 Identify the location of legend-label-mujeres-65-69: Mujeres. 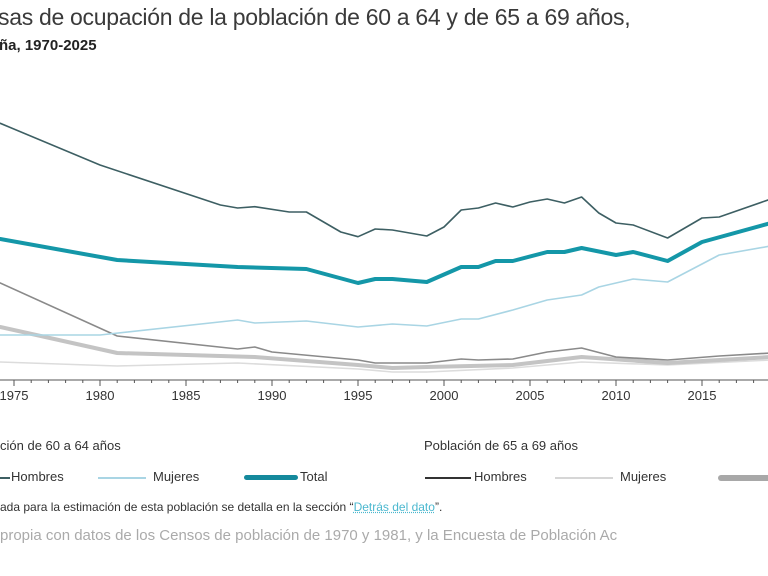
(643, 476).